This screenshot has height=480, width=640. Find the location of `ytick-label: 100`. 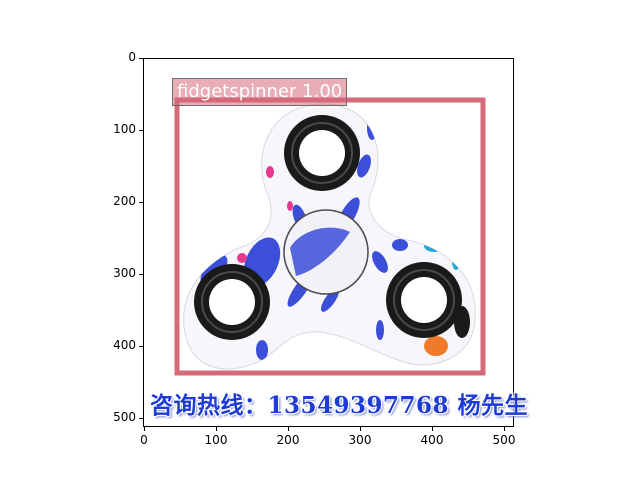

ytick-label: 100 is located at coordinates (124, 129).